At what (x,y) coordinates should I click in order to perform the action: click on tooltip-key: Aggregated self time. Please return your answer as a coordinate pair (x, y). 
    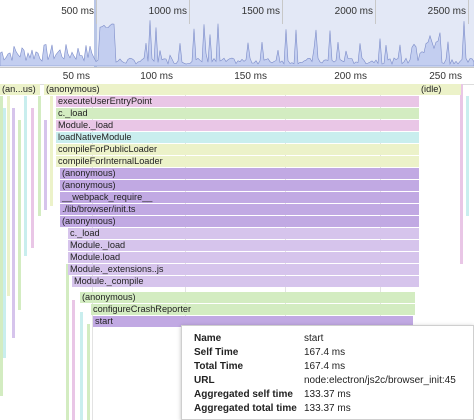
    Looking at the image, I should click on (243, 394).